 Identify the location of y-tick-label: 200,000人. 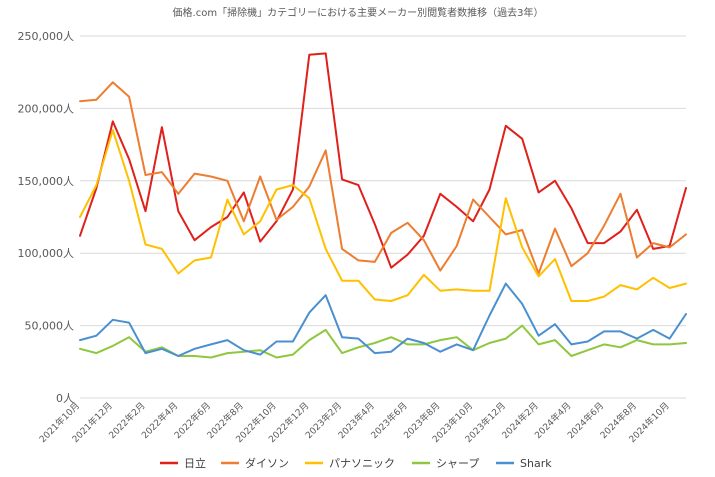
(46, 108).